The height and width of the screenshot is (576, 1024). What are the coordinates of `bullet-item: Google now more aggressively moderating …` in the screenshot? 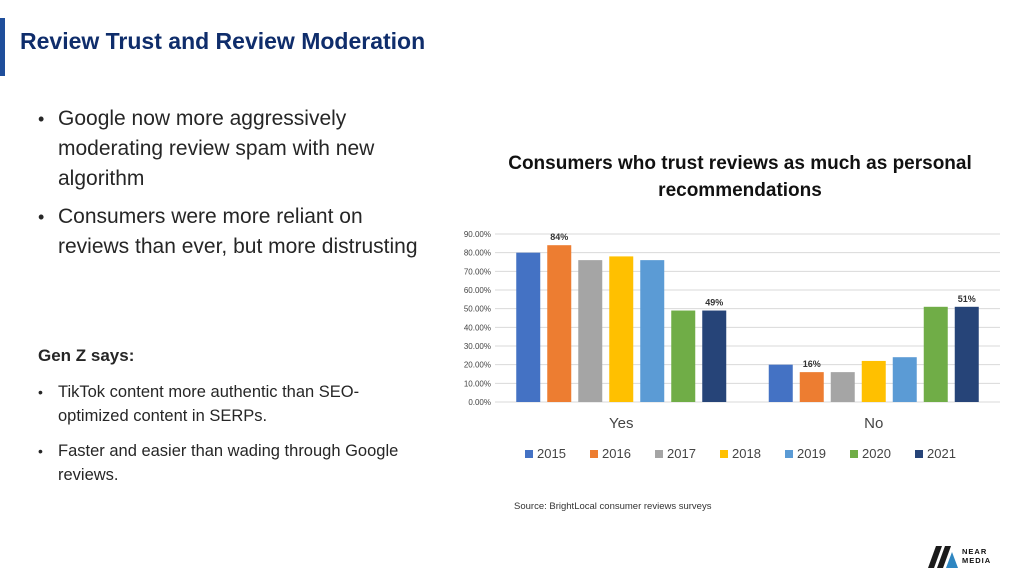 It's located at (238, 149).